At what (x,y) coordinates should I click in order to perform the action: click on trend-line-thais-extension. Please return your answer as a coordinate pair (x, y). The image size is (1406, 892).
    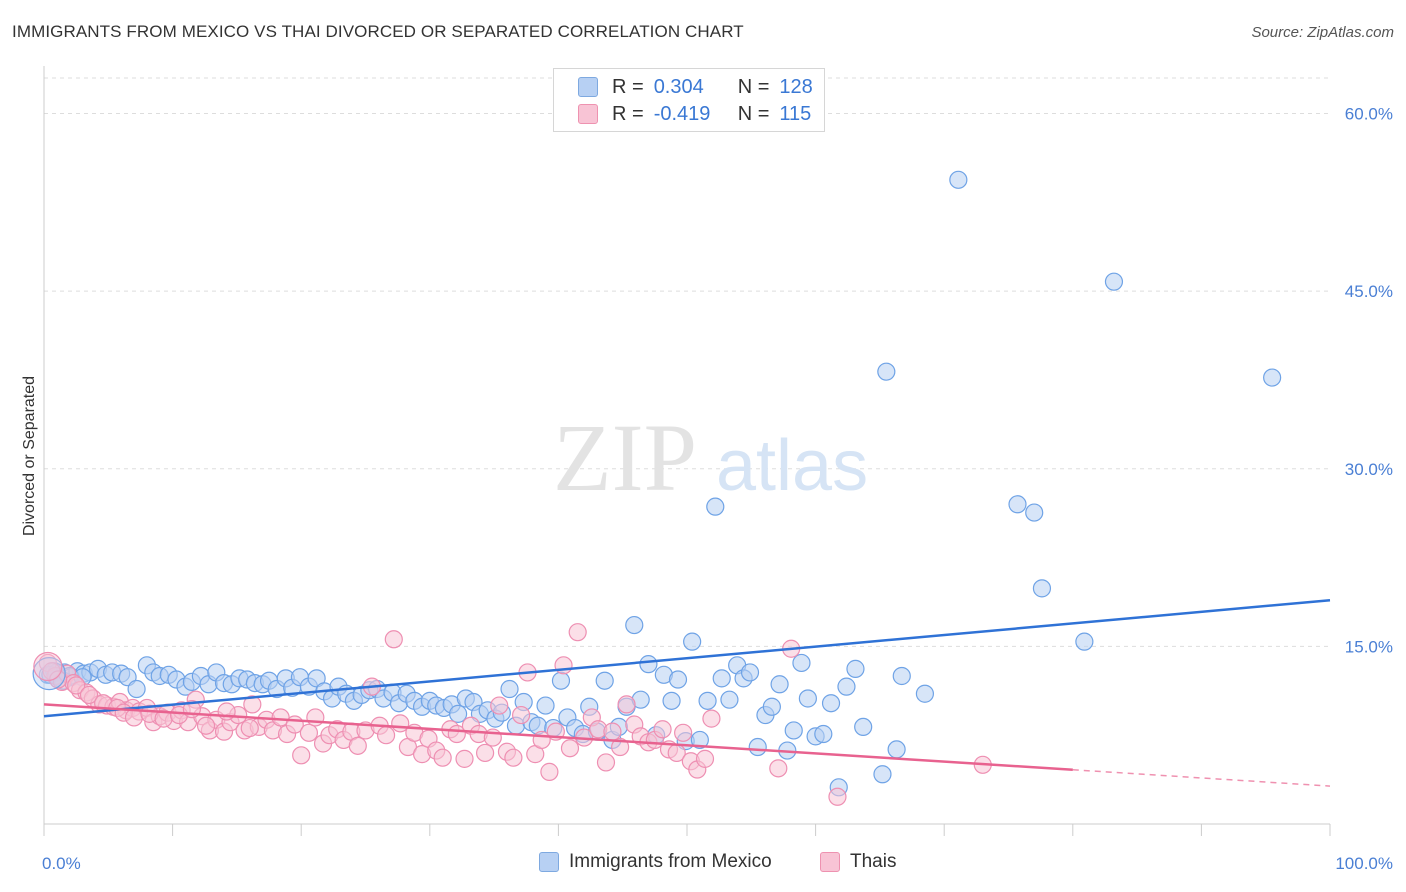
    Looking at the image, I should click on (1201, 778).